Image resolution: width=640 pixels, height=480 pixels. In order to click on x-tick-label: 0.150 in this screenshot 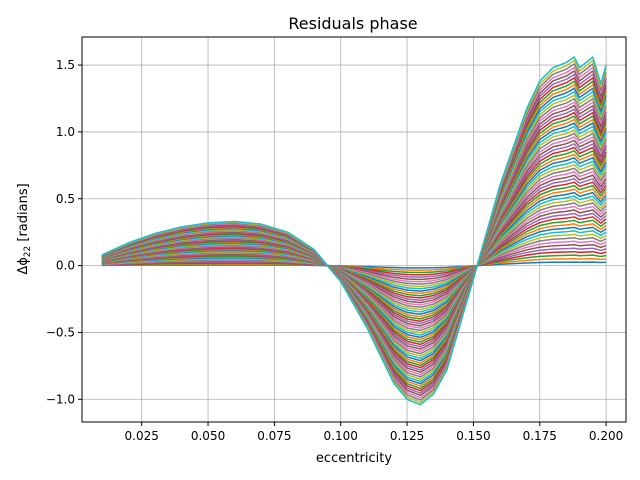, I will do `click(473, 436)`.